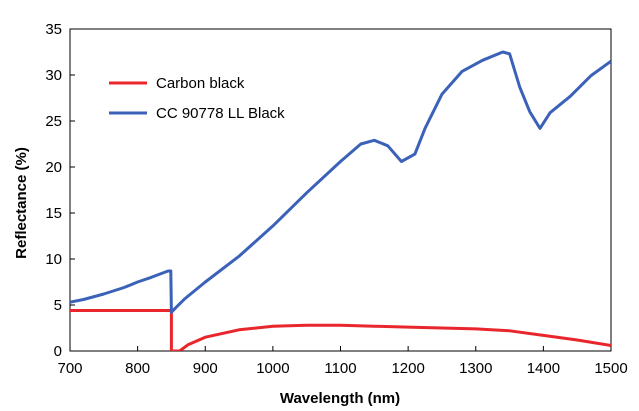 The width and height of the screenshot is (639, 411). I want to click on x-axis-ticks: 700 800 900 1000 1100 1200 1300 1400 1500, so click(342, 361).